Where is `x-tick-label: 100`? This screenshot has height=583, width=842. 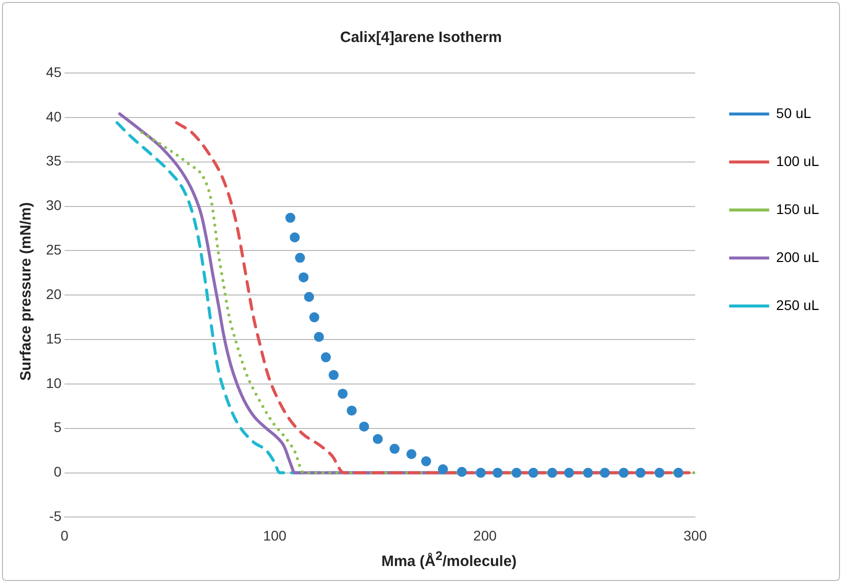
x-tick-label: 100 is located at coordinates (275, 535).